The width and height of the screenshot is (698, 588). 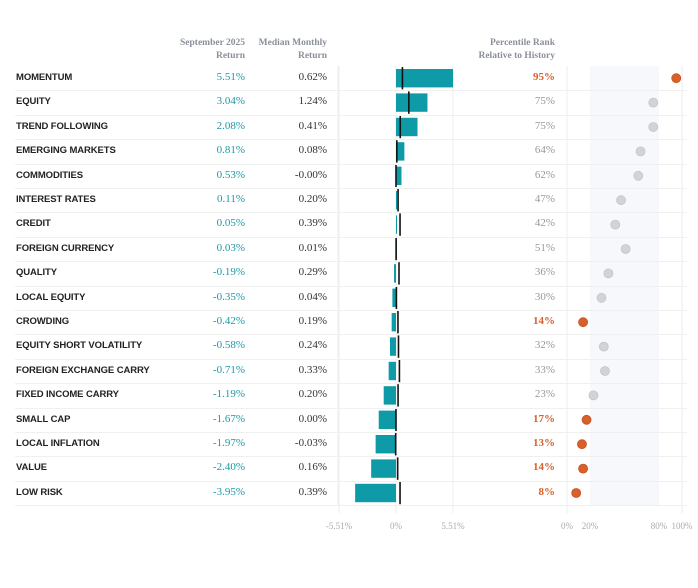 What do you see at coordinates (312, 321) in the screenshot?
I see `median-return-value: 0.19%` at bounding box center [312, 321].